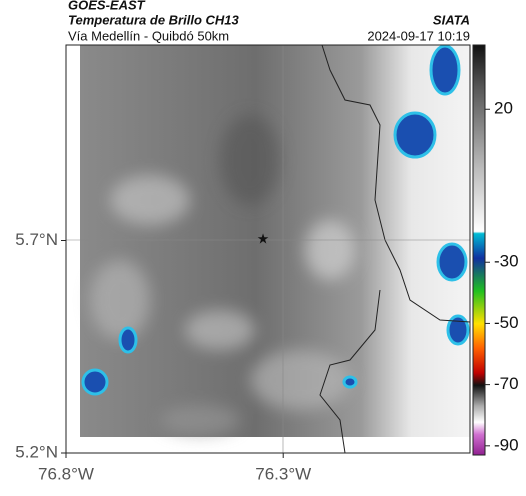  Describe the element at coordinates (283, 473) in the screenshot. I see `x-tick-label: 76.3°W` at that location.